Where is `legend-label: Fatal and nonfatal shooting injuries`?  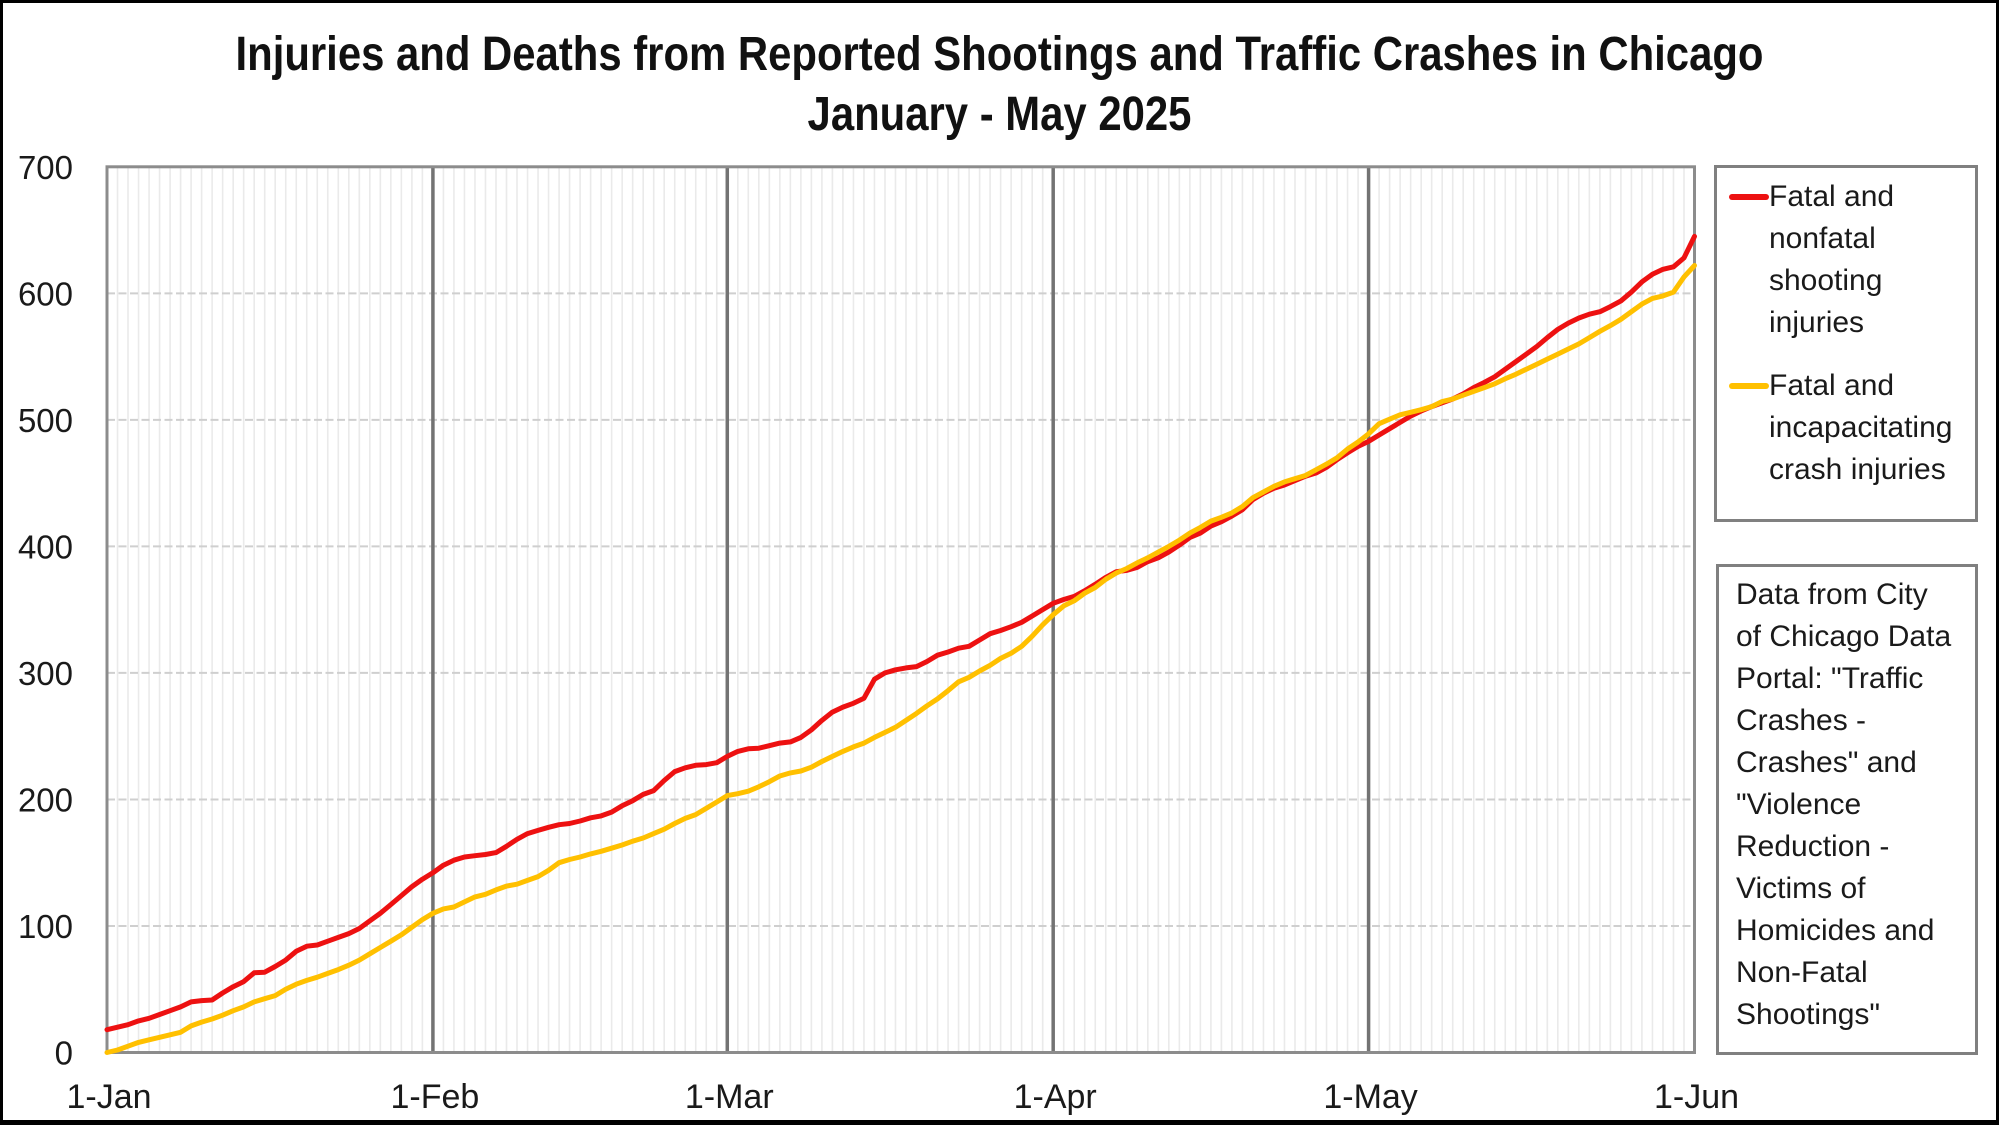 legend-label: Fatal and nonfatal shooting injuries is located at coordinates (1832, 259).